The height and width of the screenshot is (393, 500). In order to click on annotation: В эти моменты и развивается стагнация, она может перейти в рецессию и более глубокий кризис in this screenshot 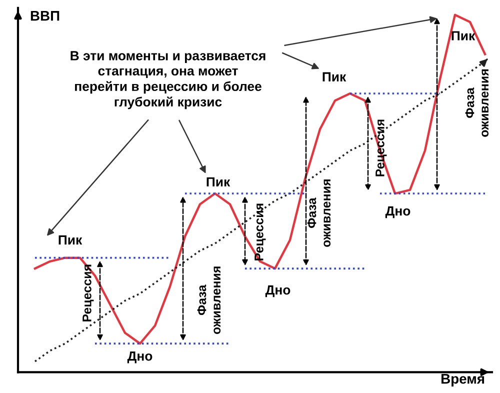, I will do `click(168, 80)`.